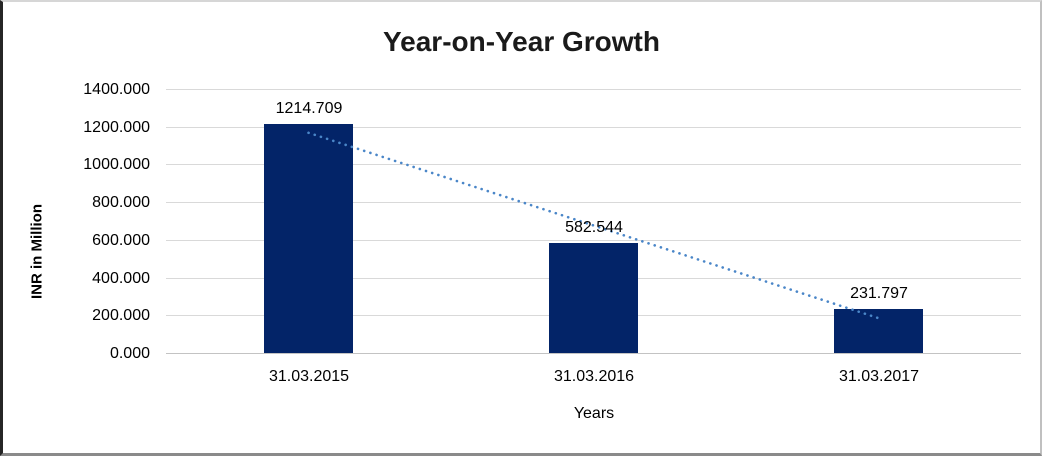  I want to click on x-tick-label: 31.03.2016, so click(594, 376).